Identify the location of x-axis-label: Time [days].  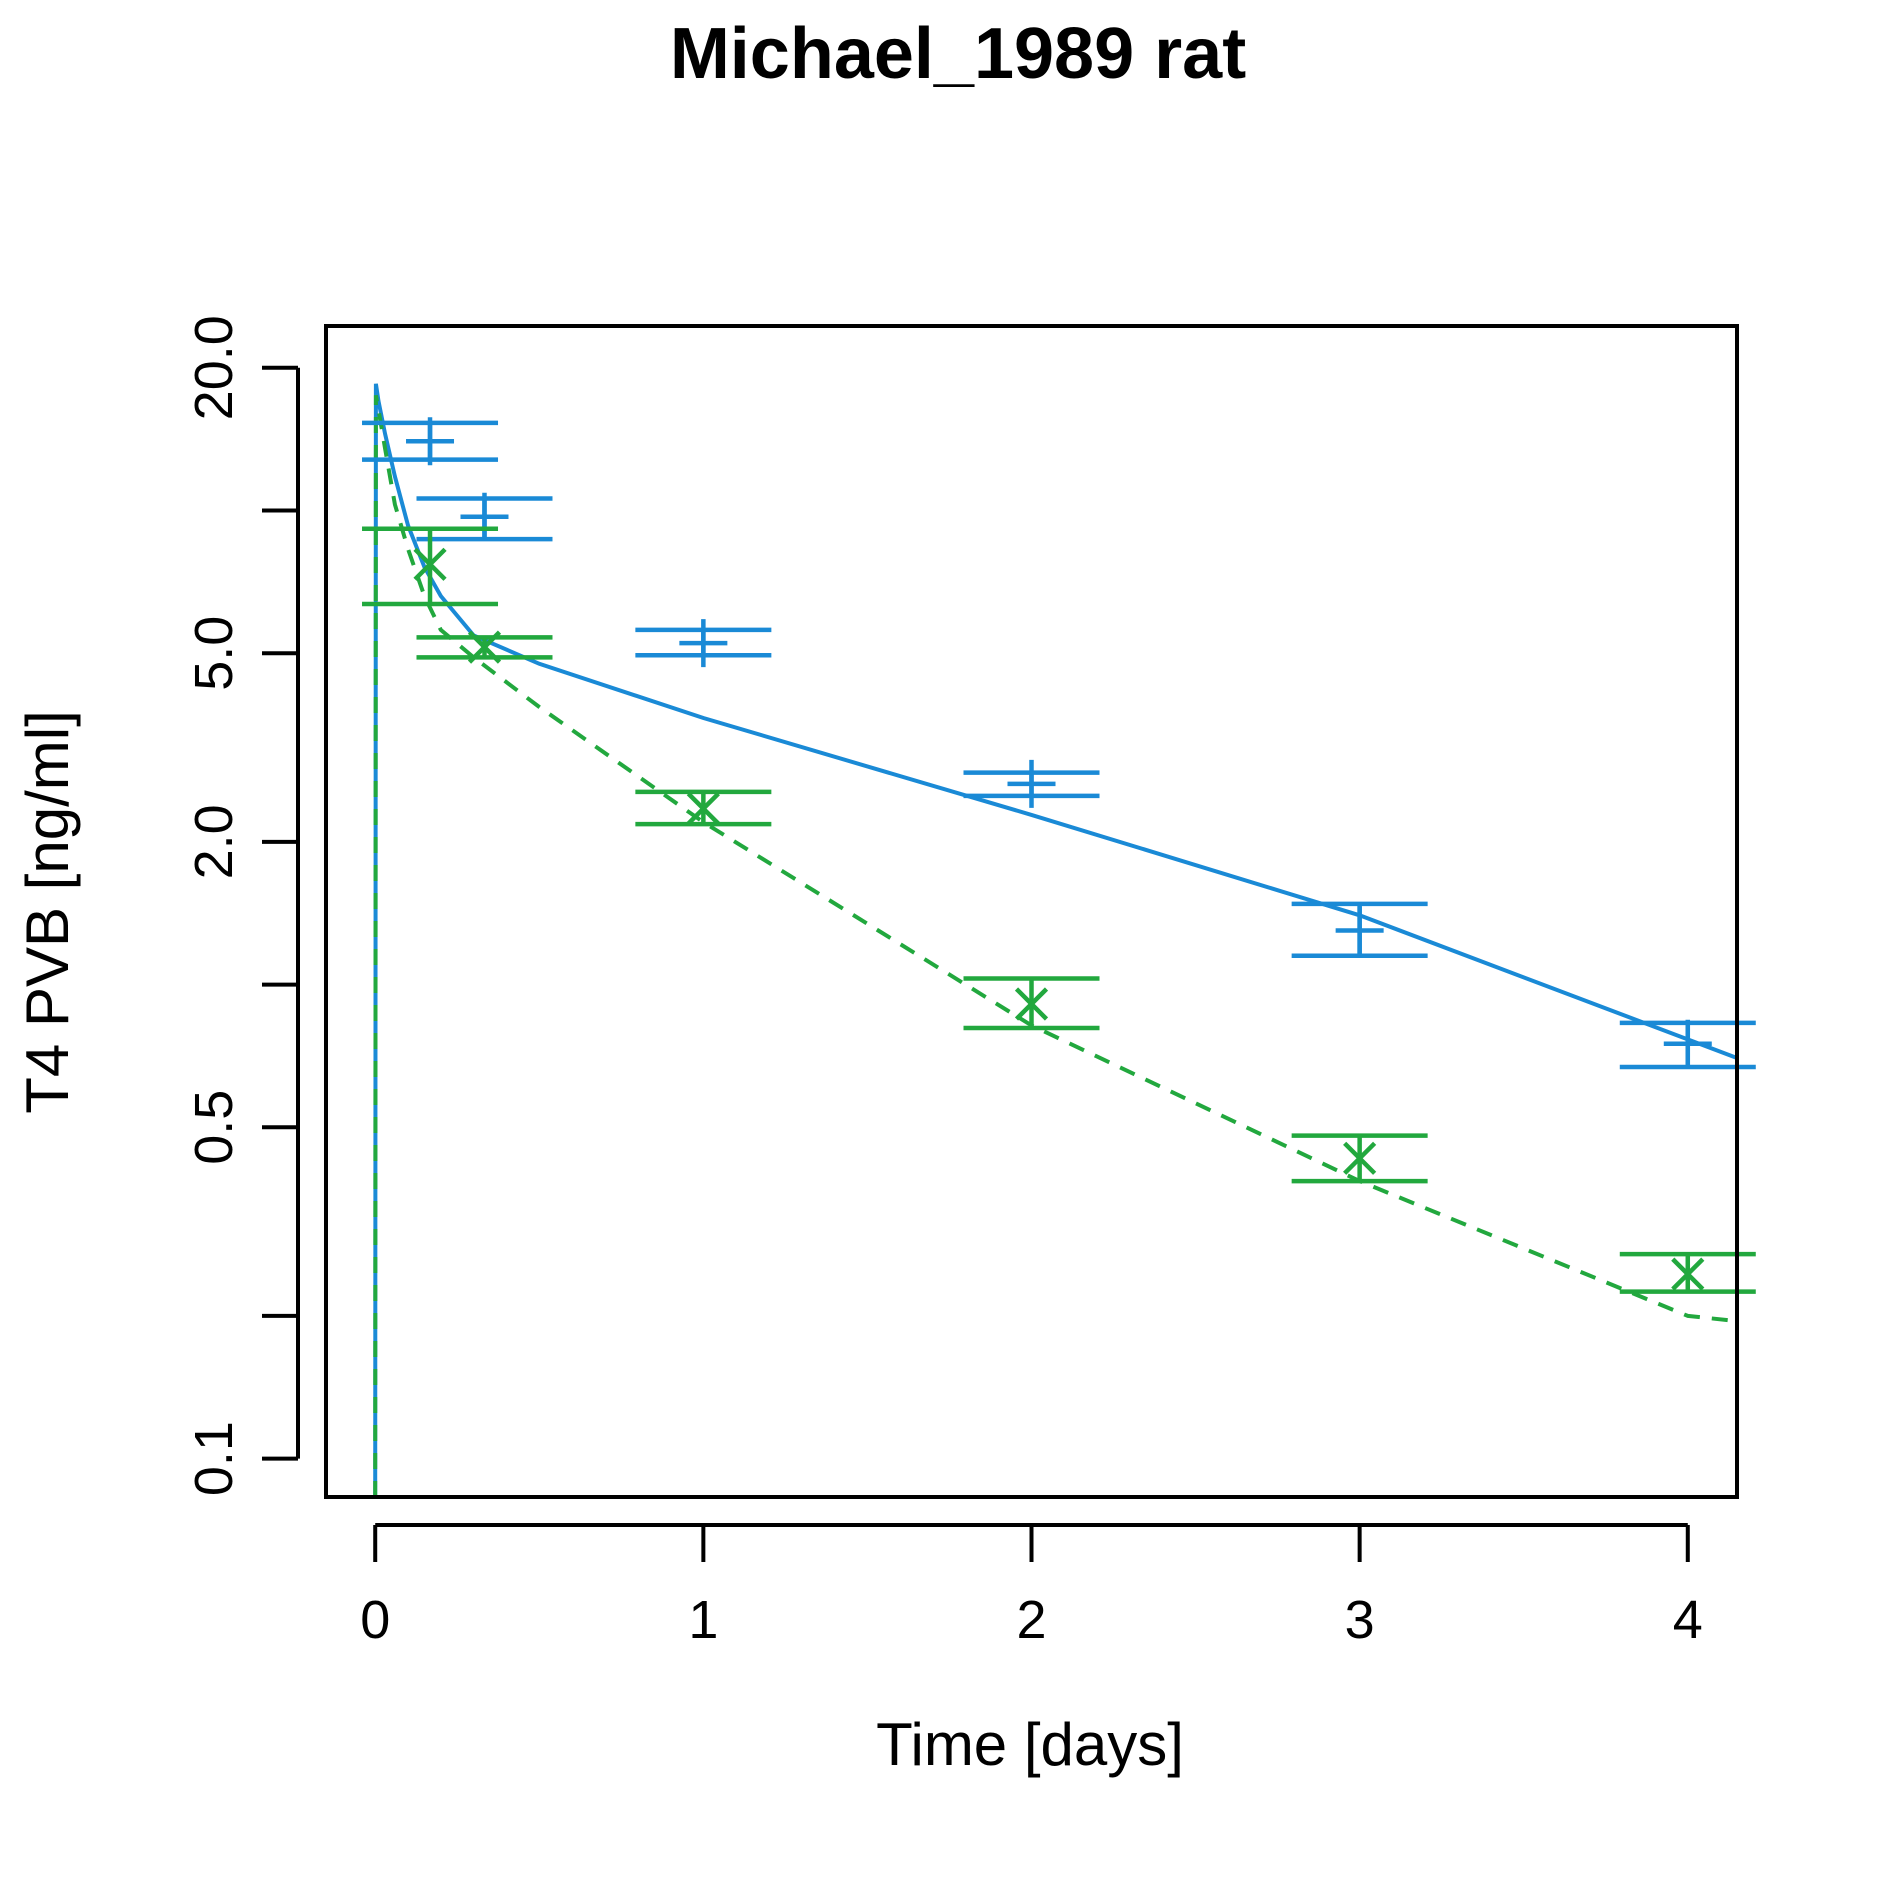
(1030, 1744).